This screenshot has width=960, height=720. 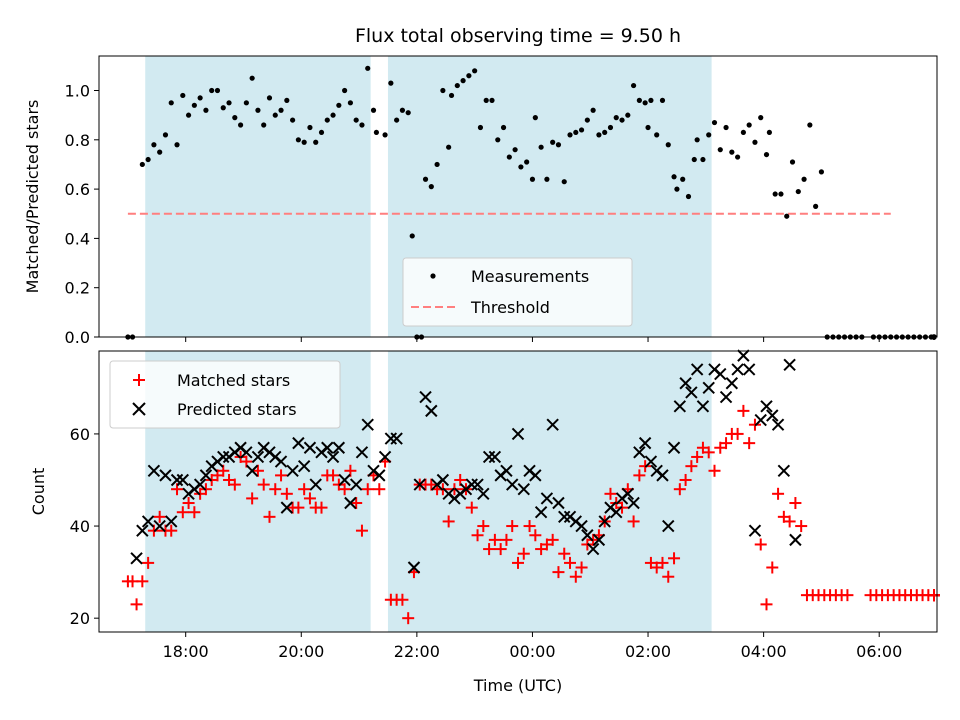 I want to click on bottom-y-axis-label: Count, so click(x=38, y=492).